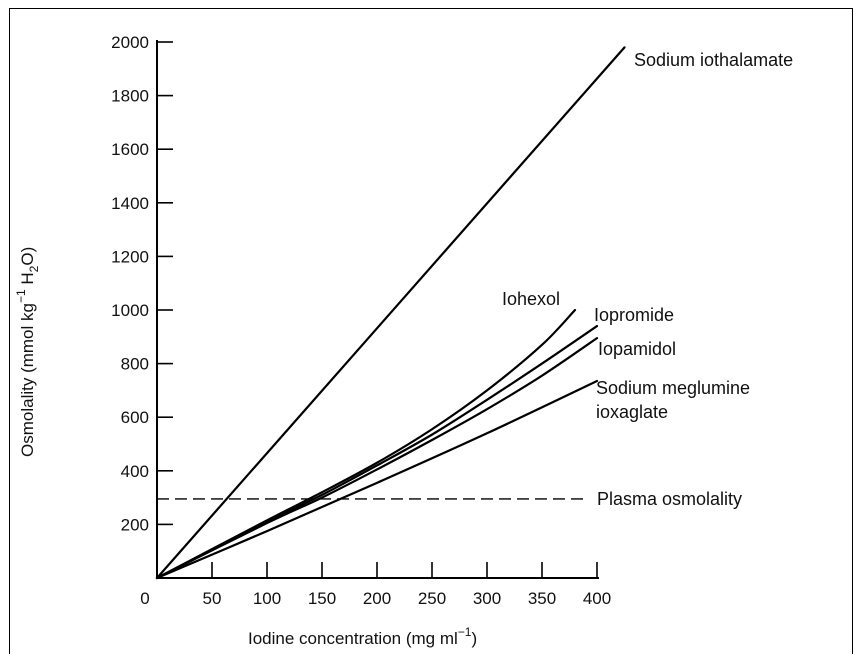  I want to click on x-axis-title: Iodine concentration (mg ml−1), so click(362, 636).